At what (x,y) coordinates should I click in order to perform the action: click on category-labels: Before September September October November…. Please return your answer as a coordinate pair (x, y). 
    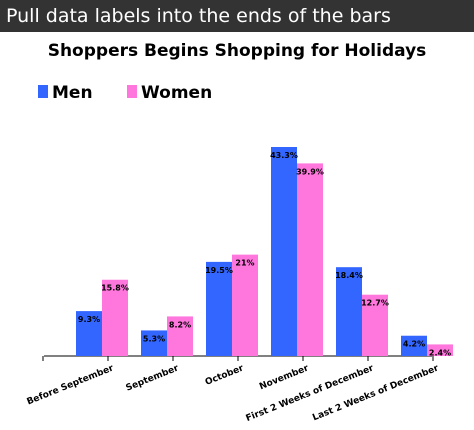
    Looking at the image, I should click on (233, 393).